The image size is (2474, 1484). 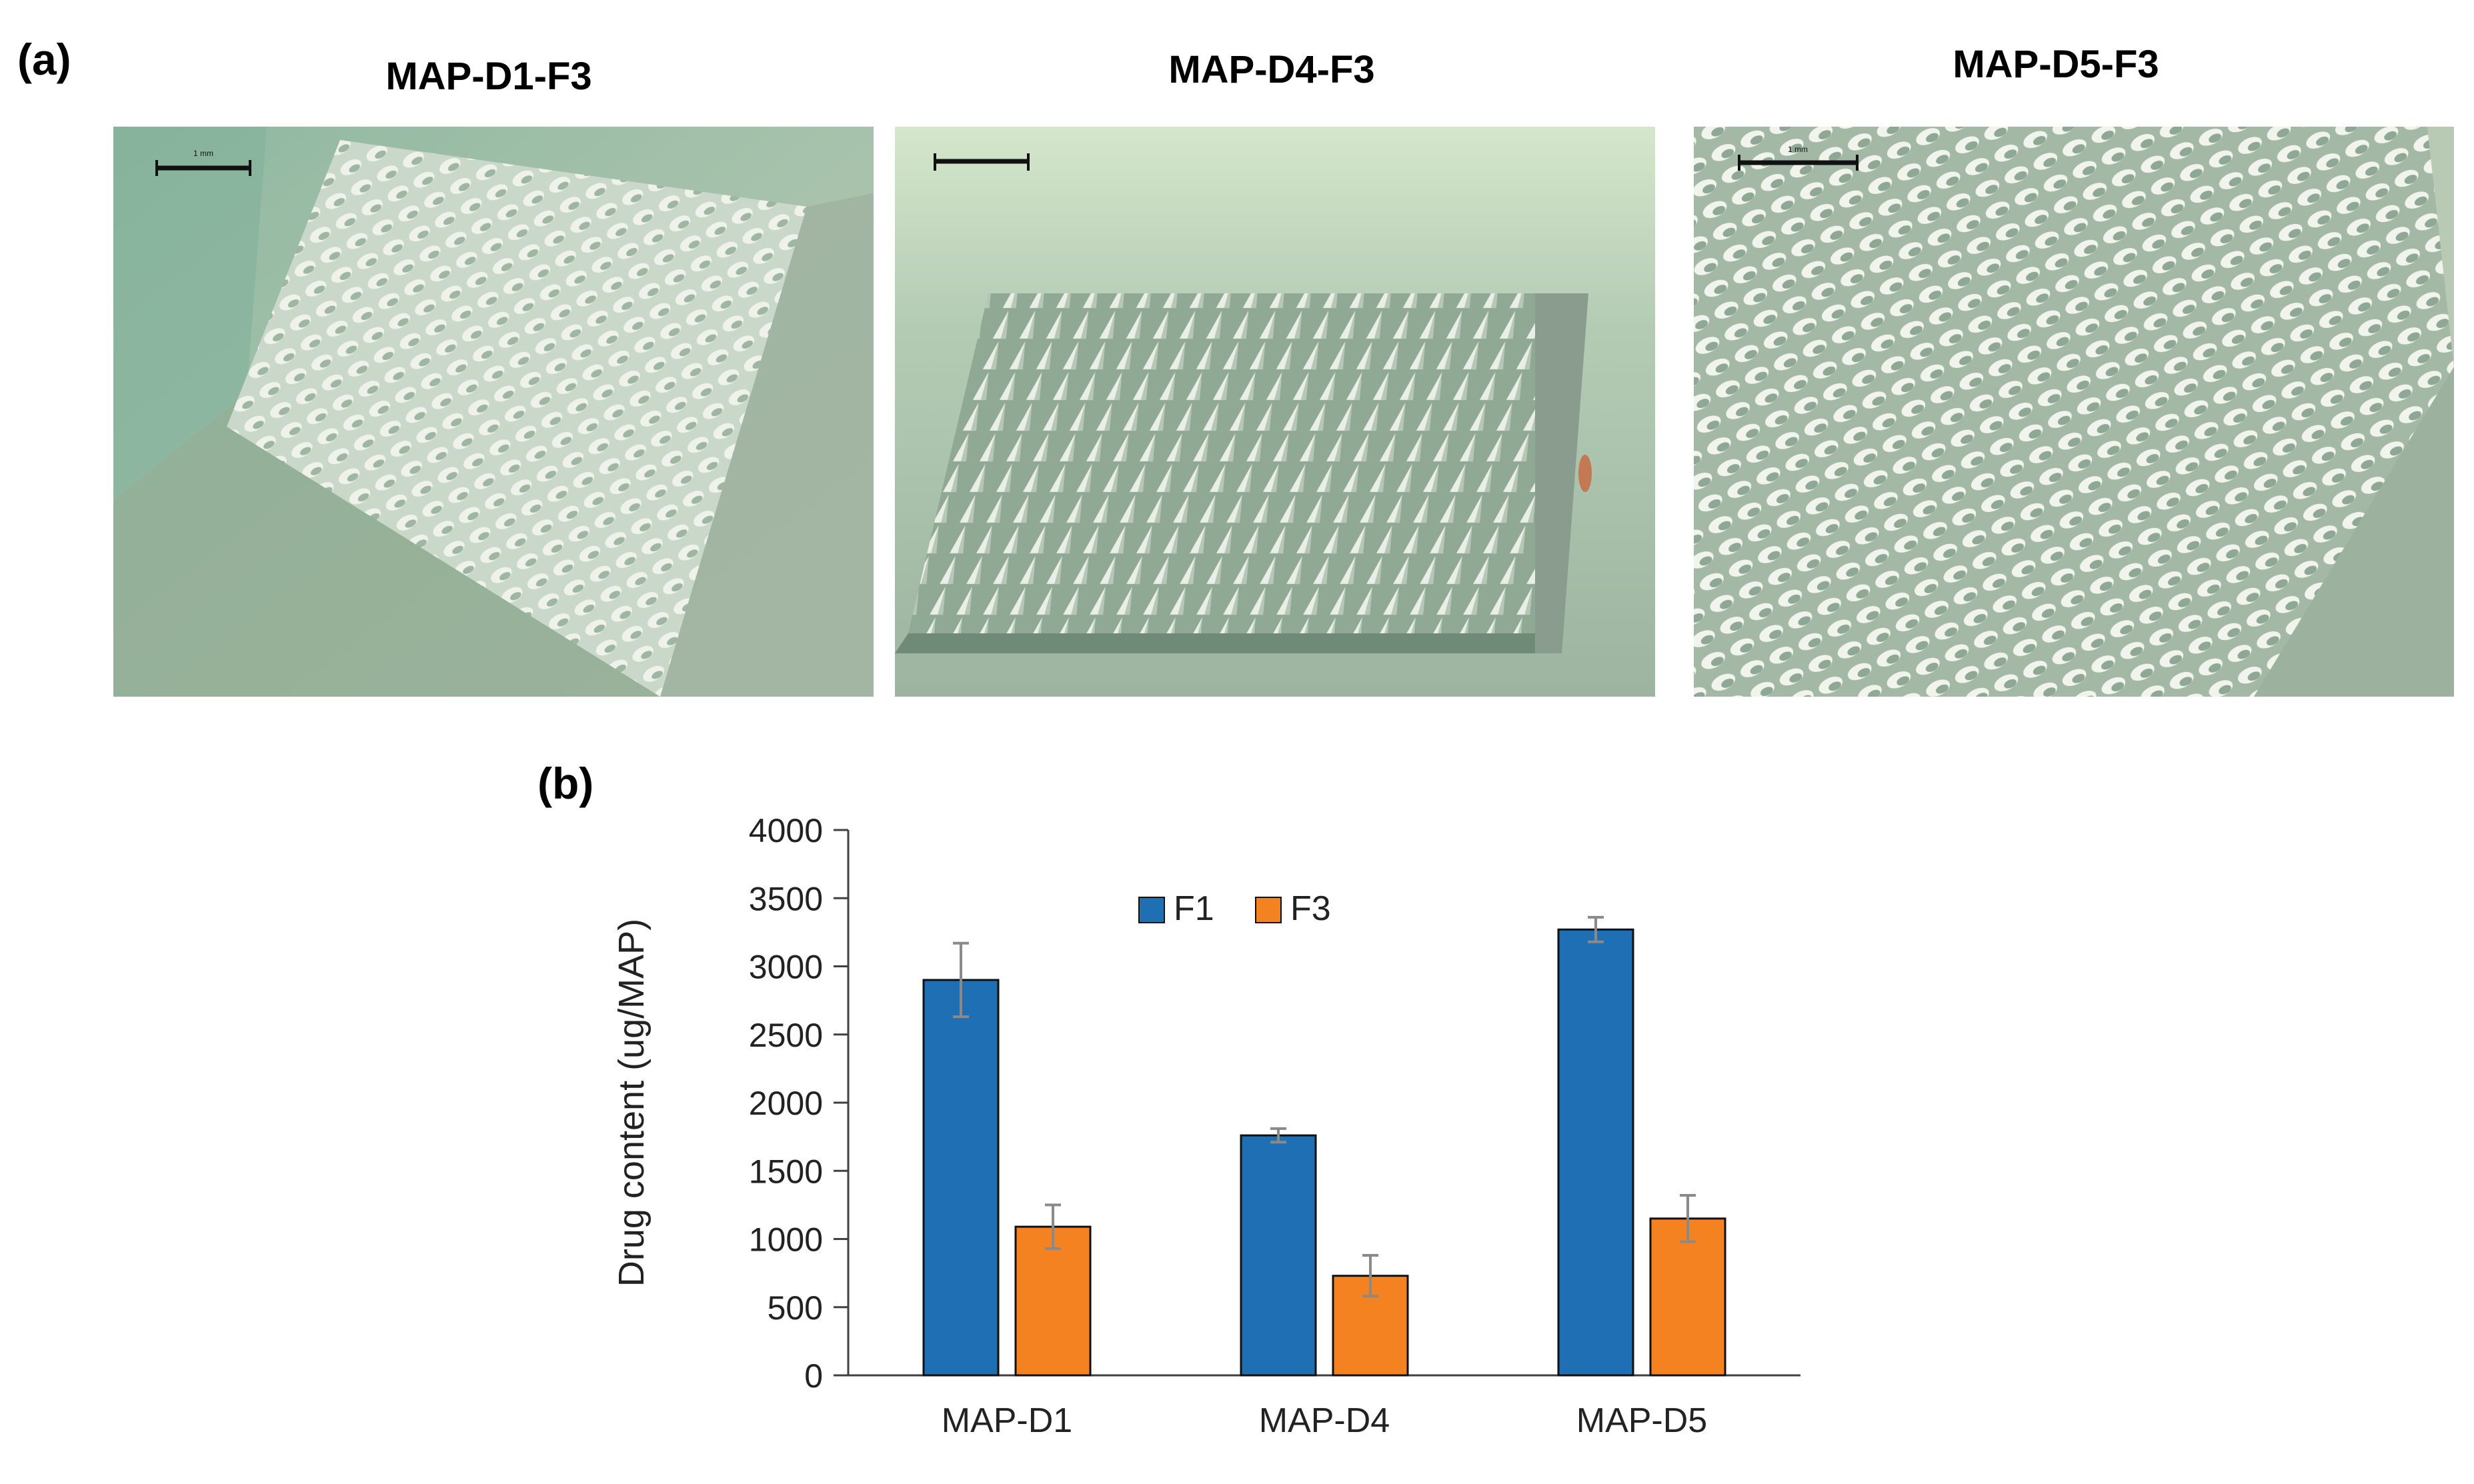 I want to click on bar-f1-map-d4, so click(x=1278, y=1255).